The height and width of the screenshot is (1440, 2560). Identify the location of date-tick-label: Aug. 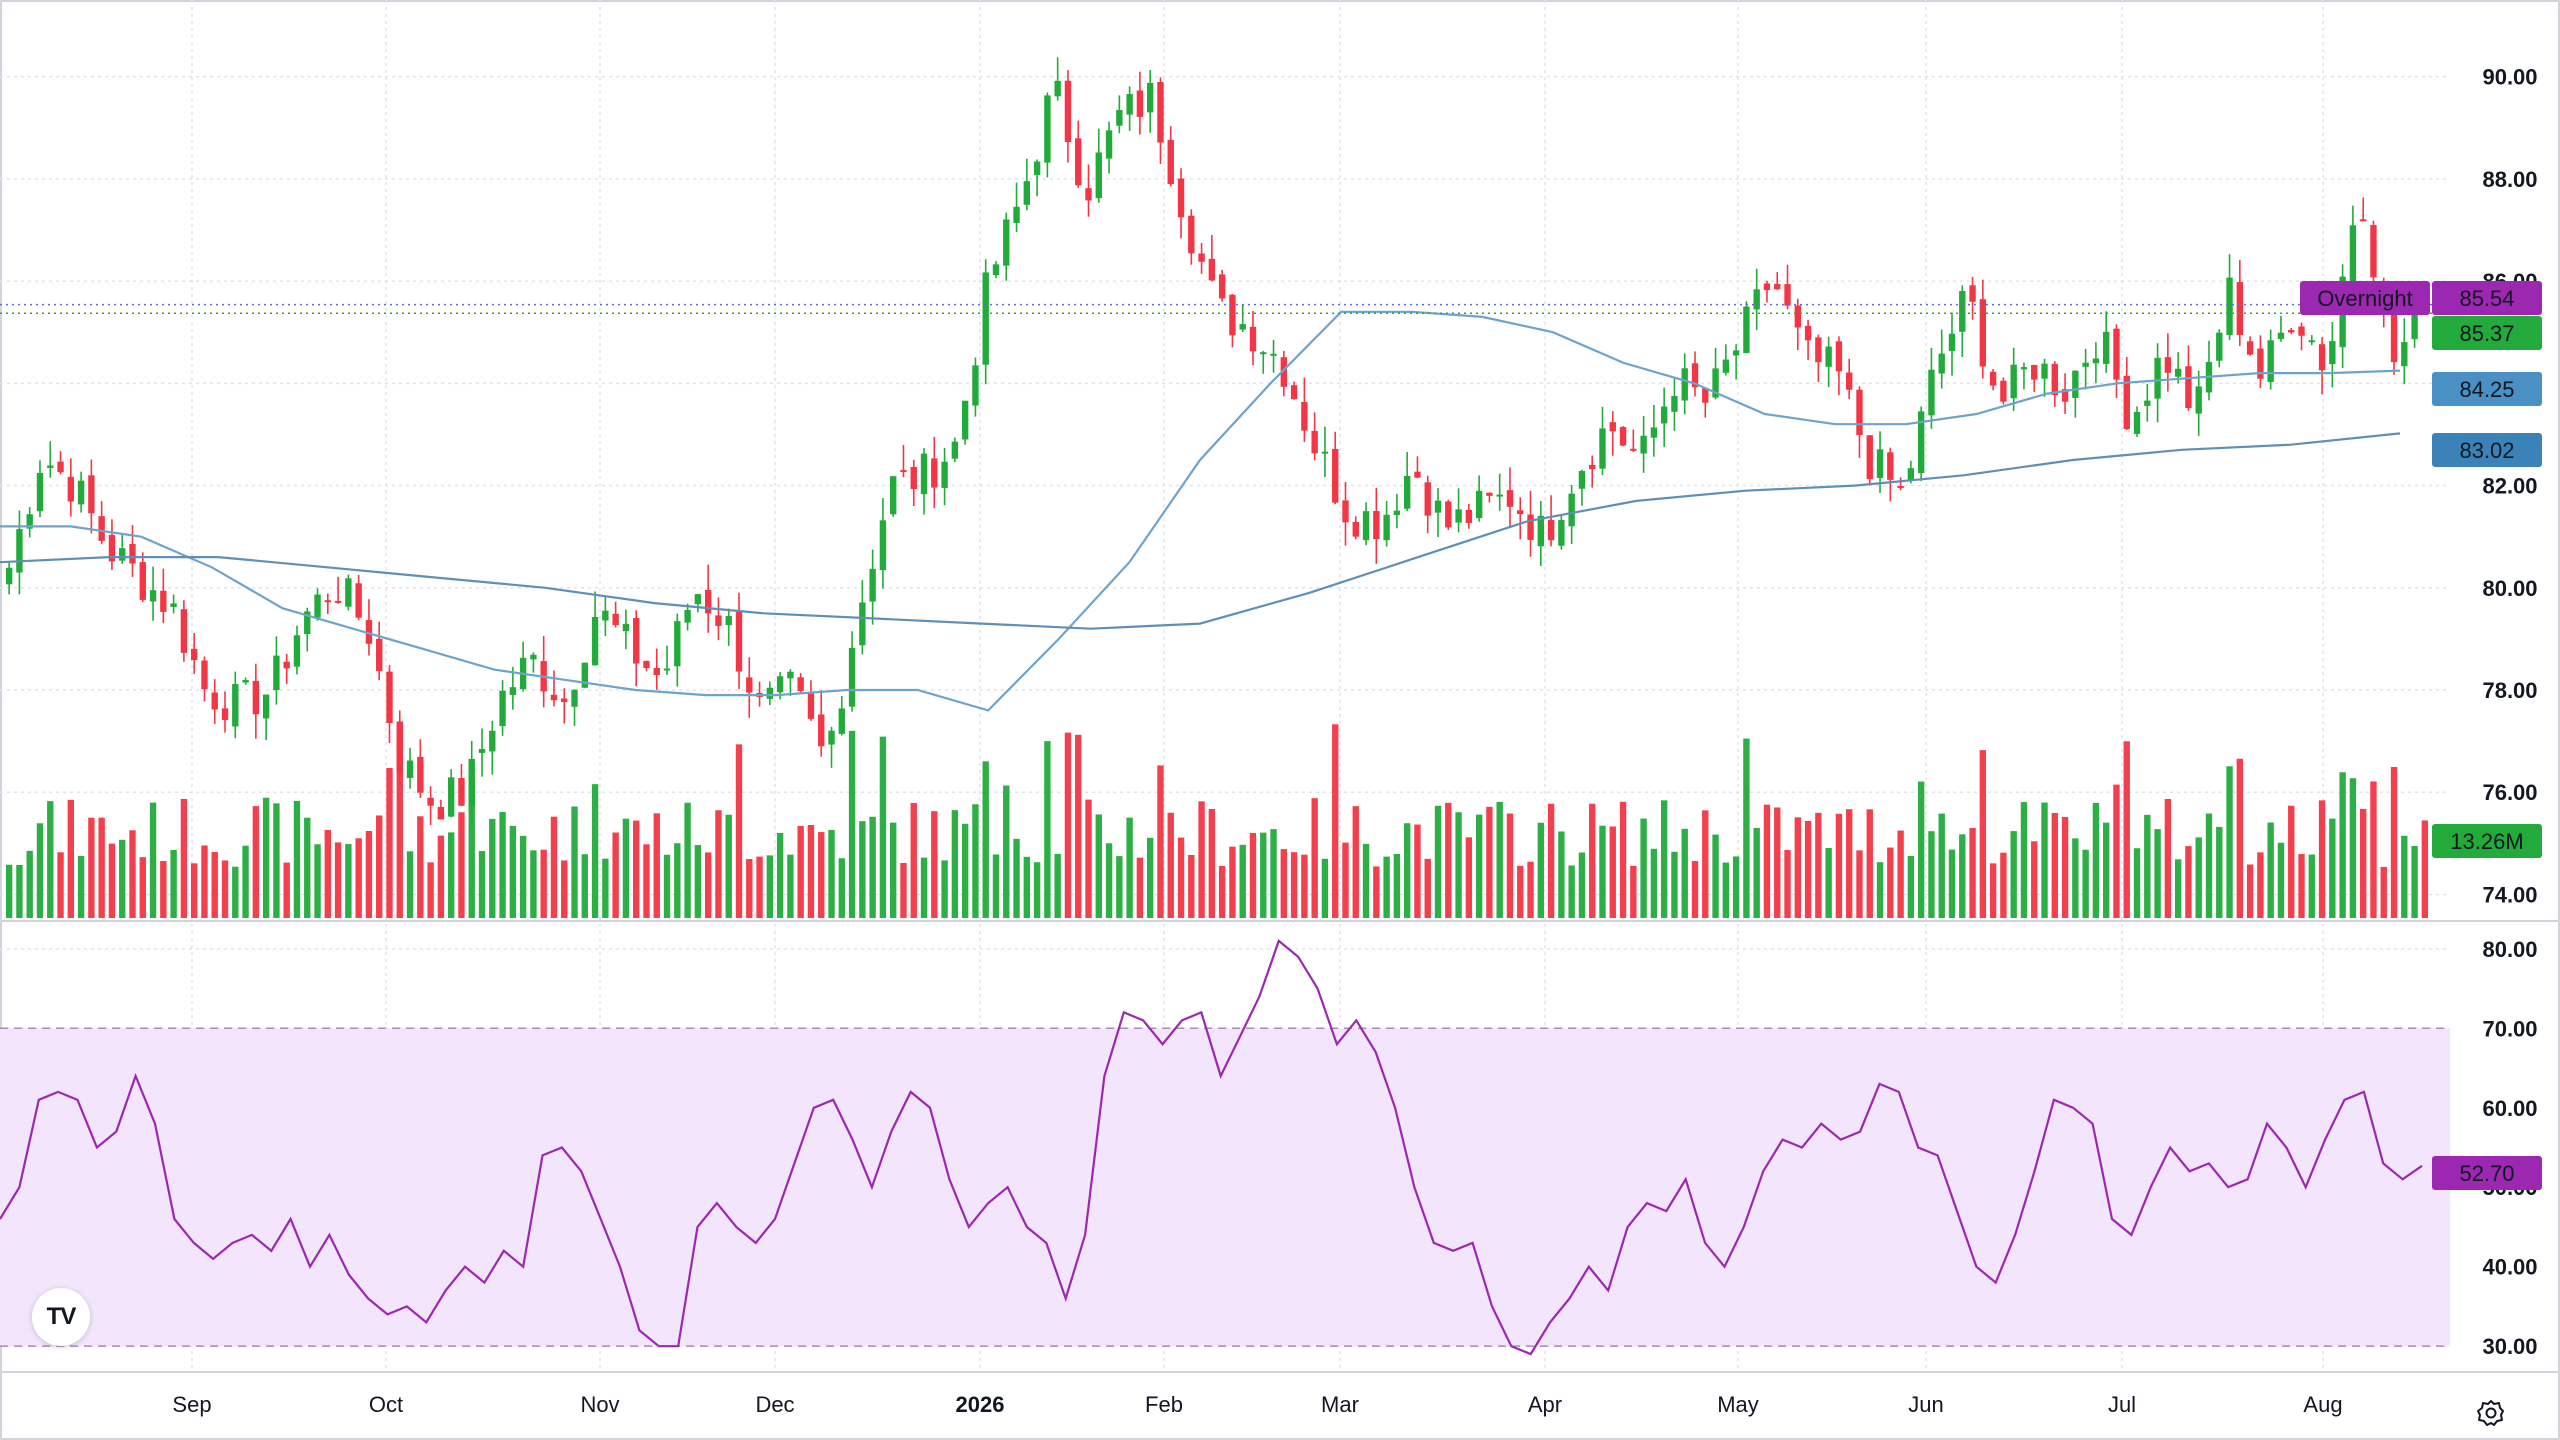
(2322, 1404).